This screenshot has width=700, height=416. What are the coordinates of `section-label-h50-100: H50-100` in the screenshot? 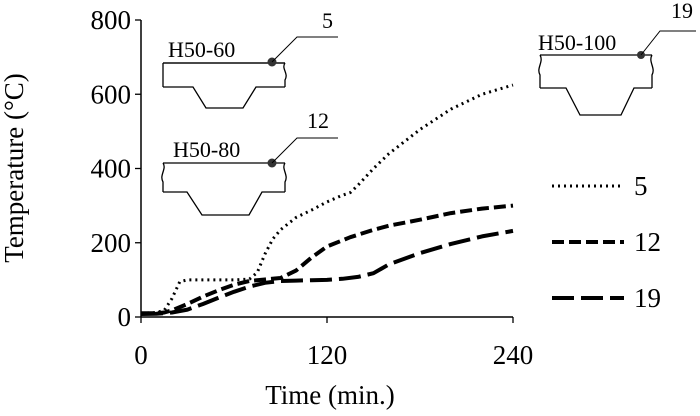 It's located at (577, 42).